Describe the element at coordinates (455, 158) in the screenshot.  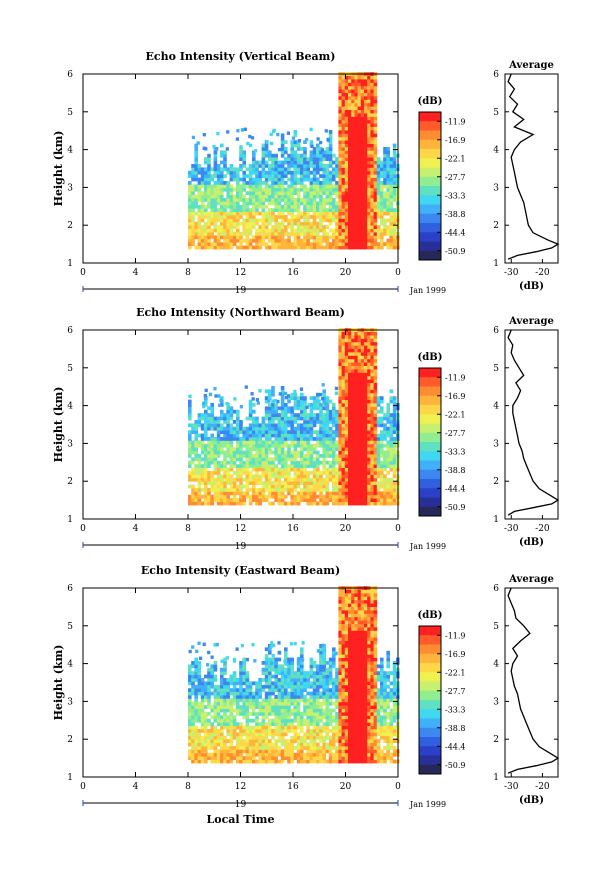
I see `colorbar-label: -22.1` at that location.